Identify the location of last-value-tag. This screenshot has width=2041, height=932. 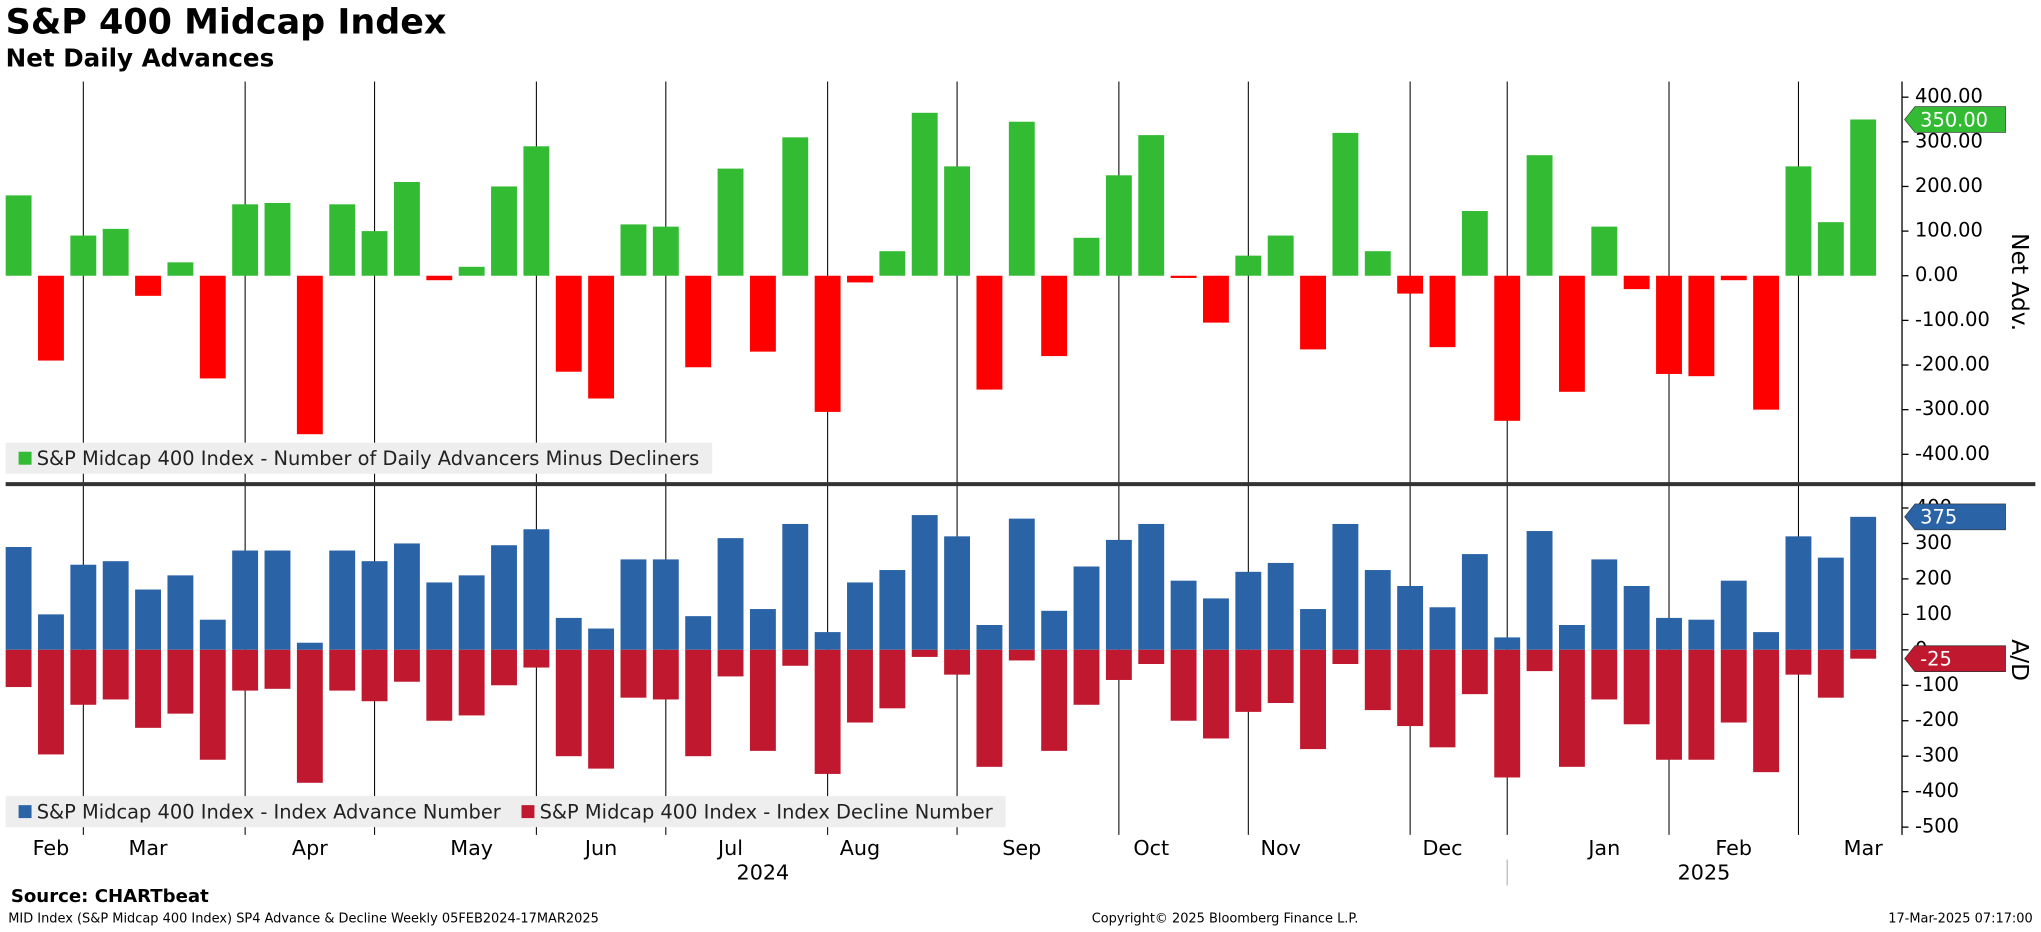
(1955, 517).